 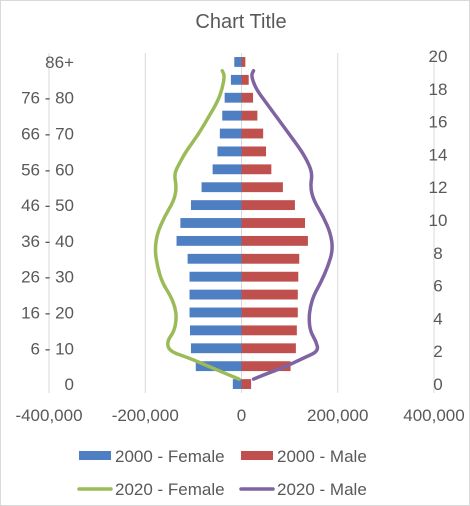 I want to click on x-tick-label: 400,000, so click(x=433, y=415).